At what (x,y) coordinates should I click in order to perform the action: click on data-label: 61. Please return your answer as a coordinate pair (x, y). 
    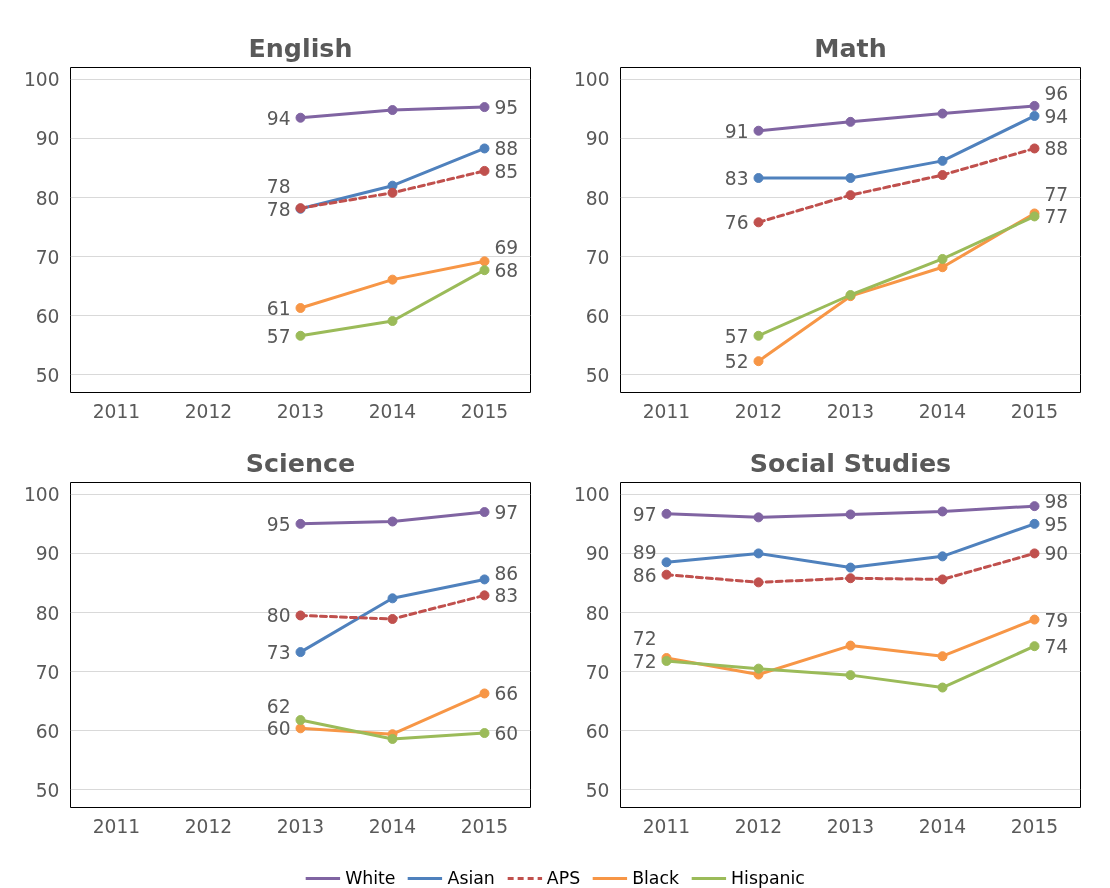
    Looking at the image, I should click on (278, 308).